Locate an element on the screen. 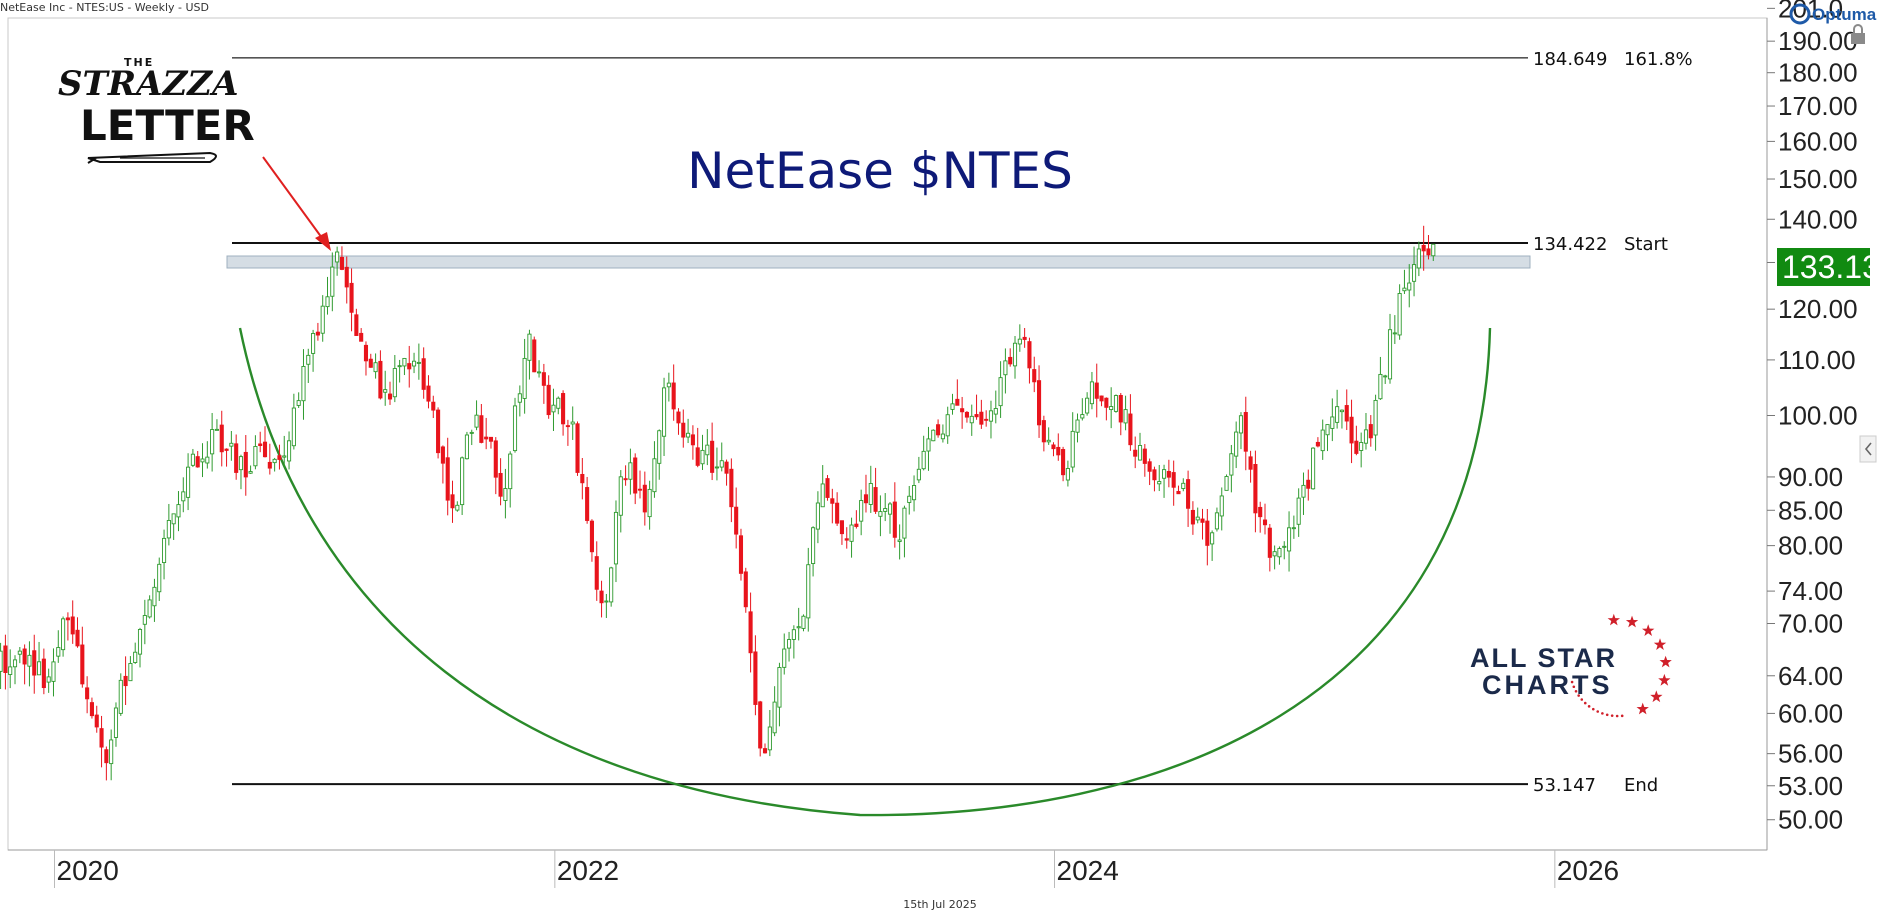 The width and height of the screenshot is (1878, 924). x-tick-label: 2020 is located at coordinates (88, 870).